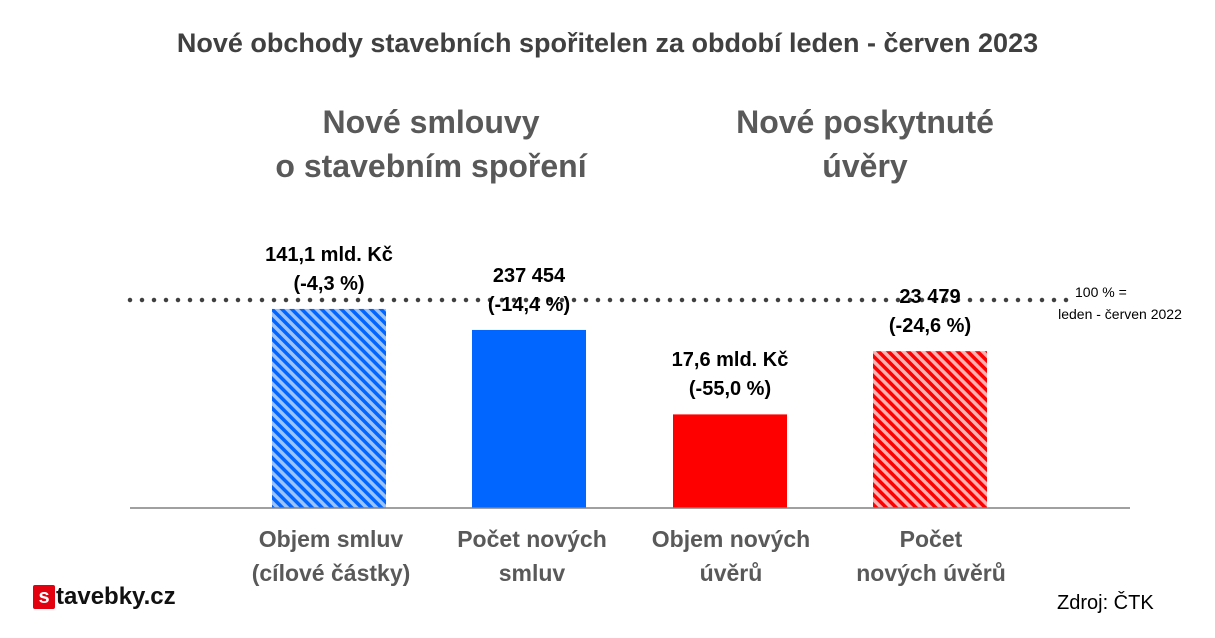 This screenshot has height=638, width=1215. What do you see at coordinates (730, 360) in the screenshot?
I see `data-label-value: 17,6 mld. Kč` at bounding box center [730, 360].